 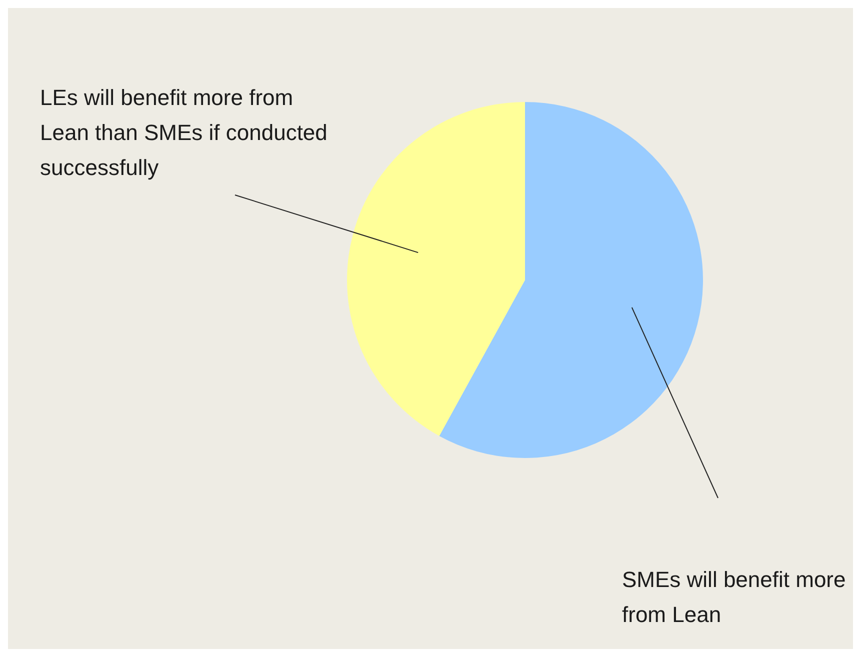 I want to click on slice-label: SMEs will benefit more from Lean, so click(x=734, y=597).